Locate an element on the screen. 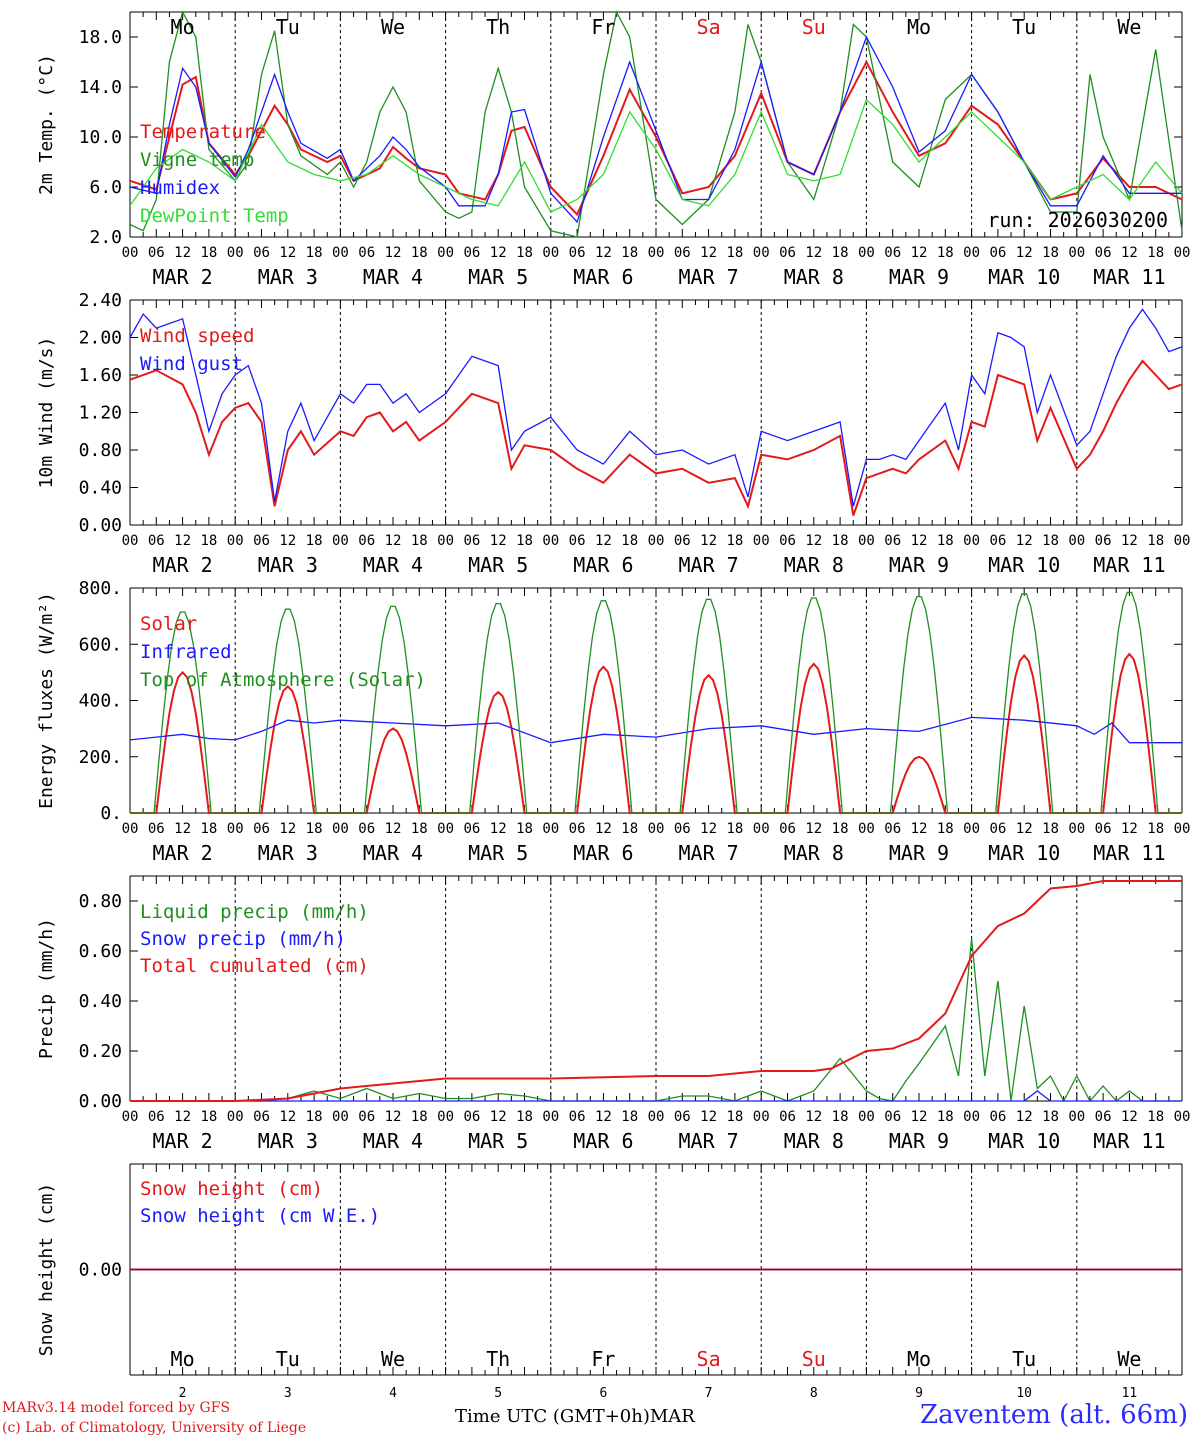  day-number-label: 2 is located at coordinates (183, 1393).